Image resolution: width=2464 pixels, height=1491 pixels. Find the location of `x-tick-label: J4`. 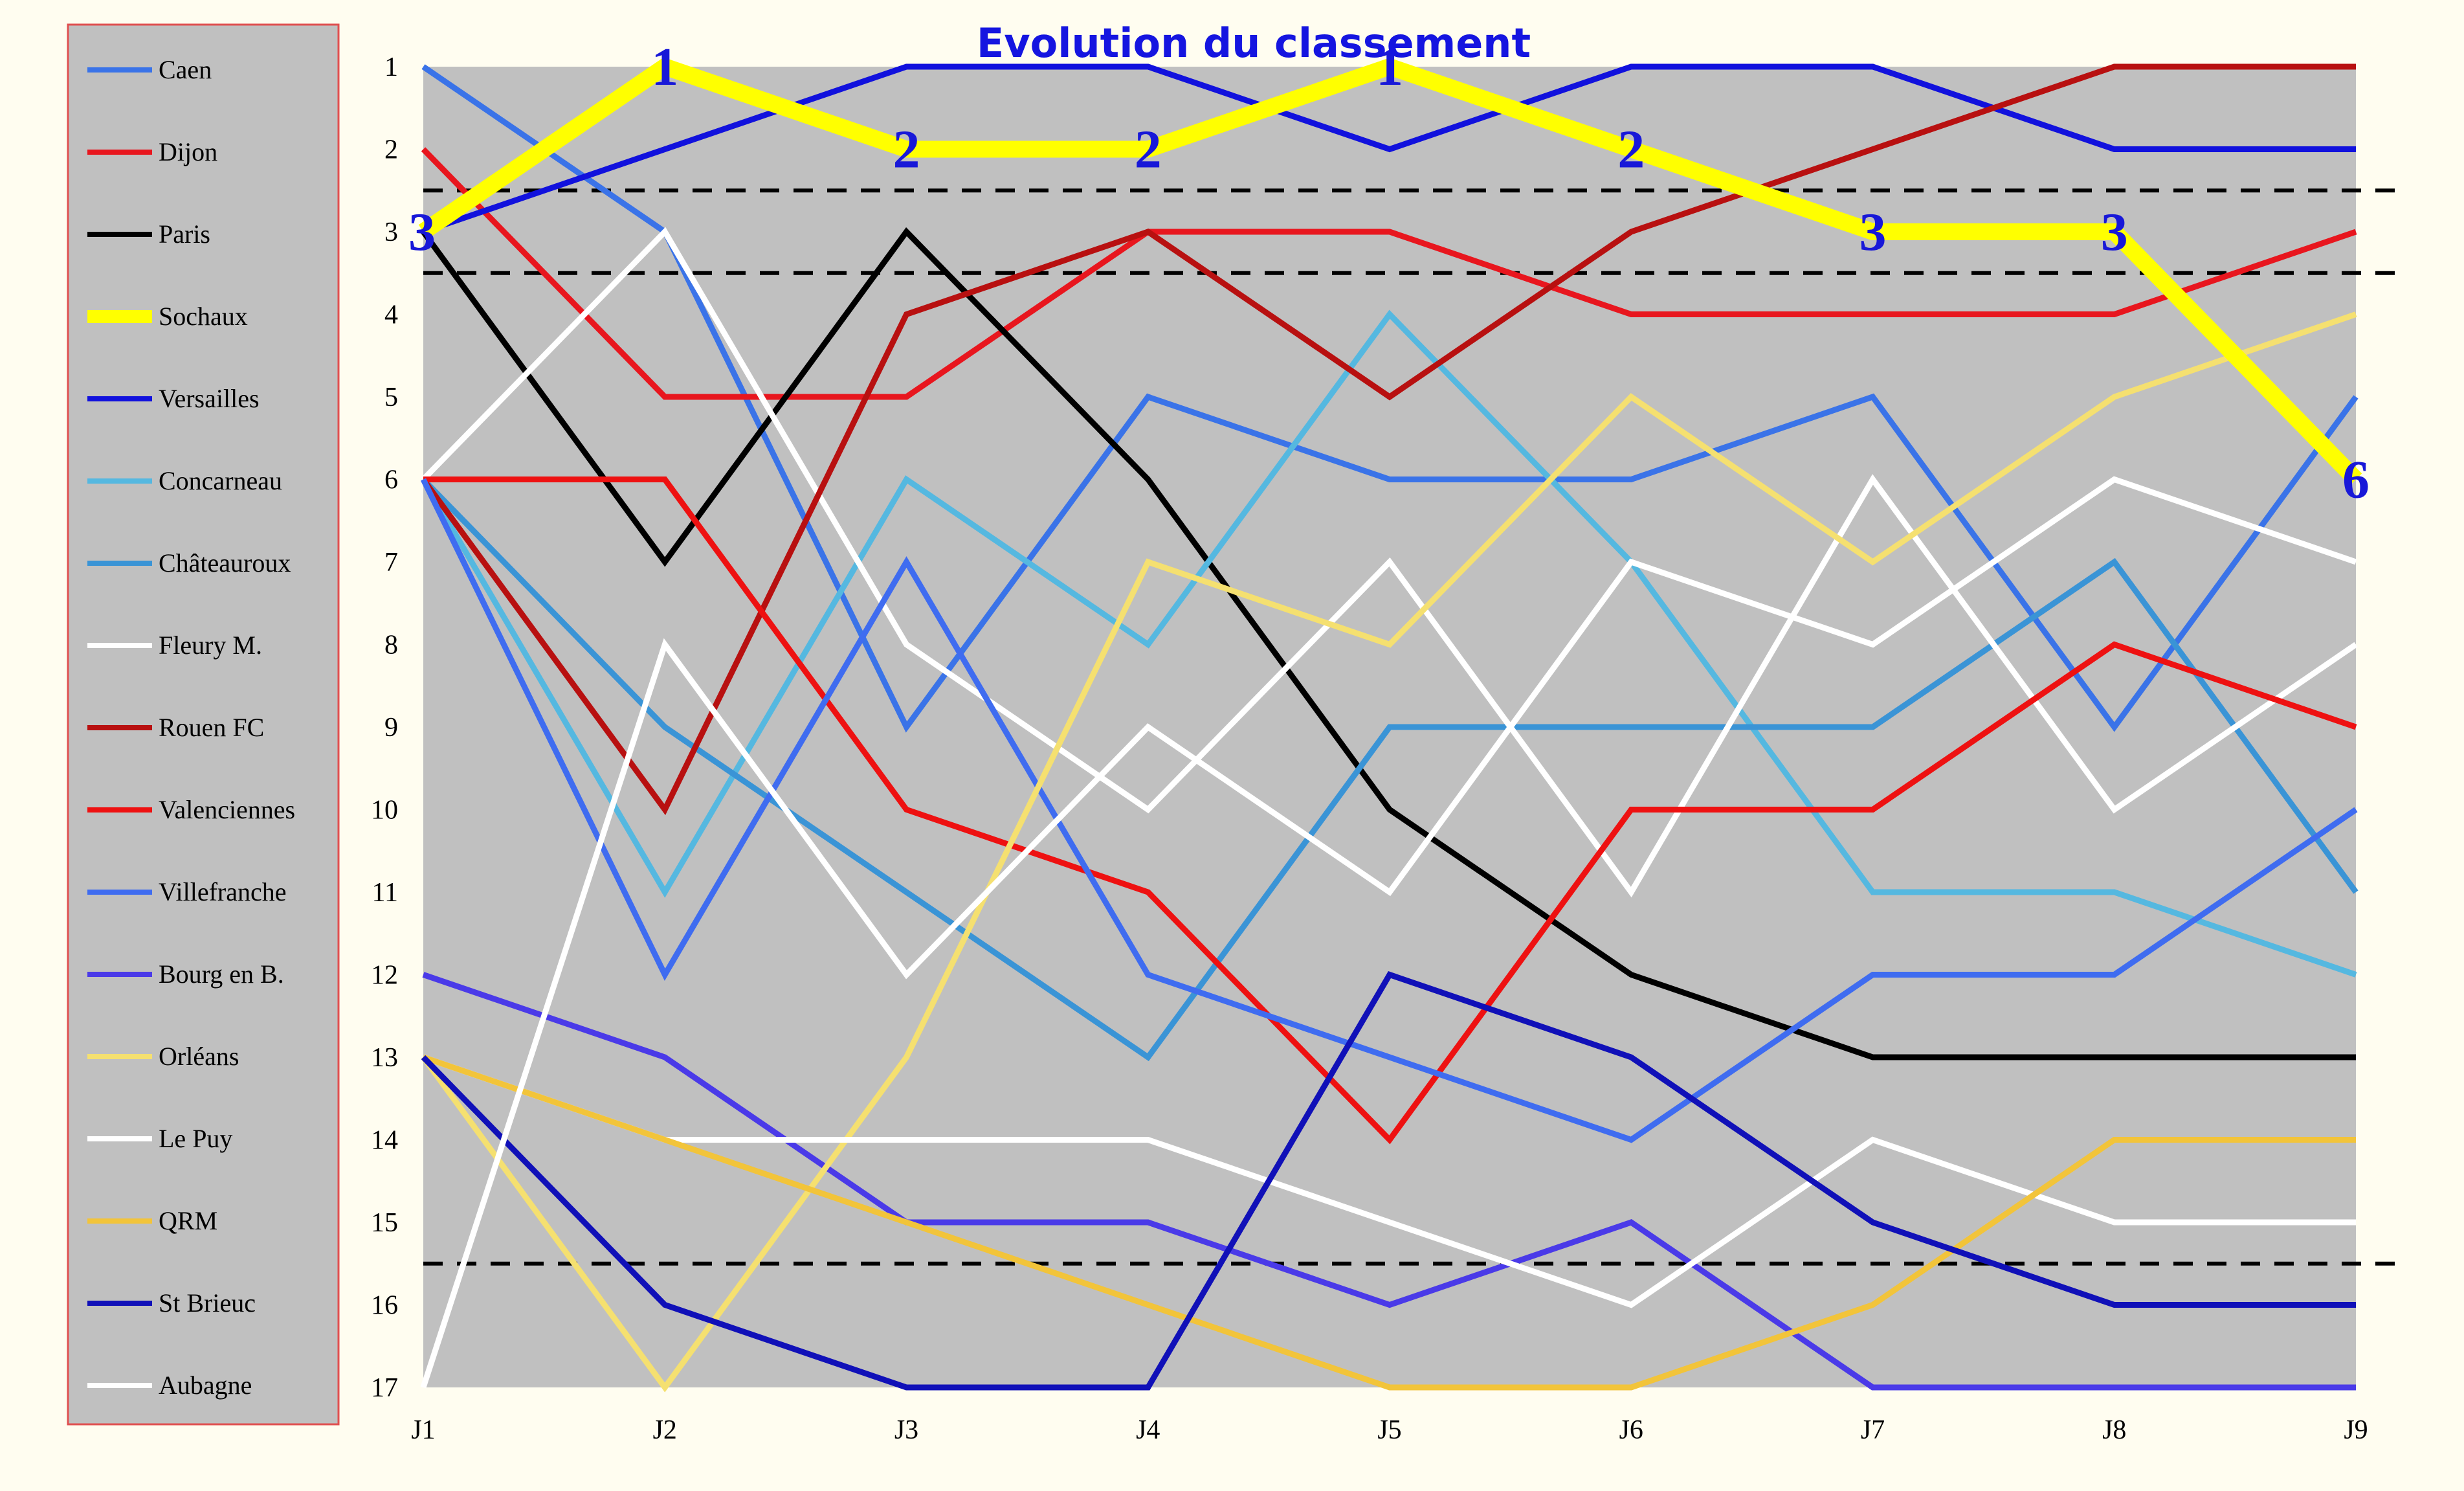

x-tick-label: J4 is located at coordinates (1148, 1430).